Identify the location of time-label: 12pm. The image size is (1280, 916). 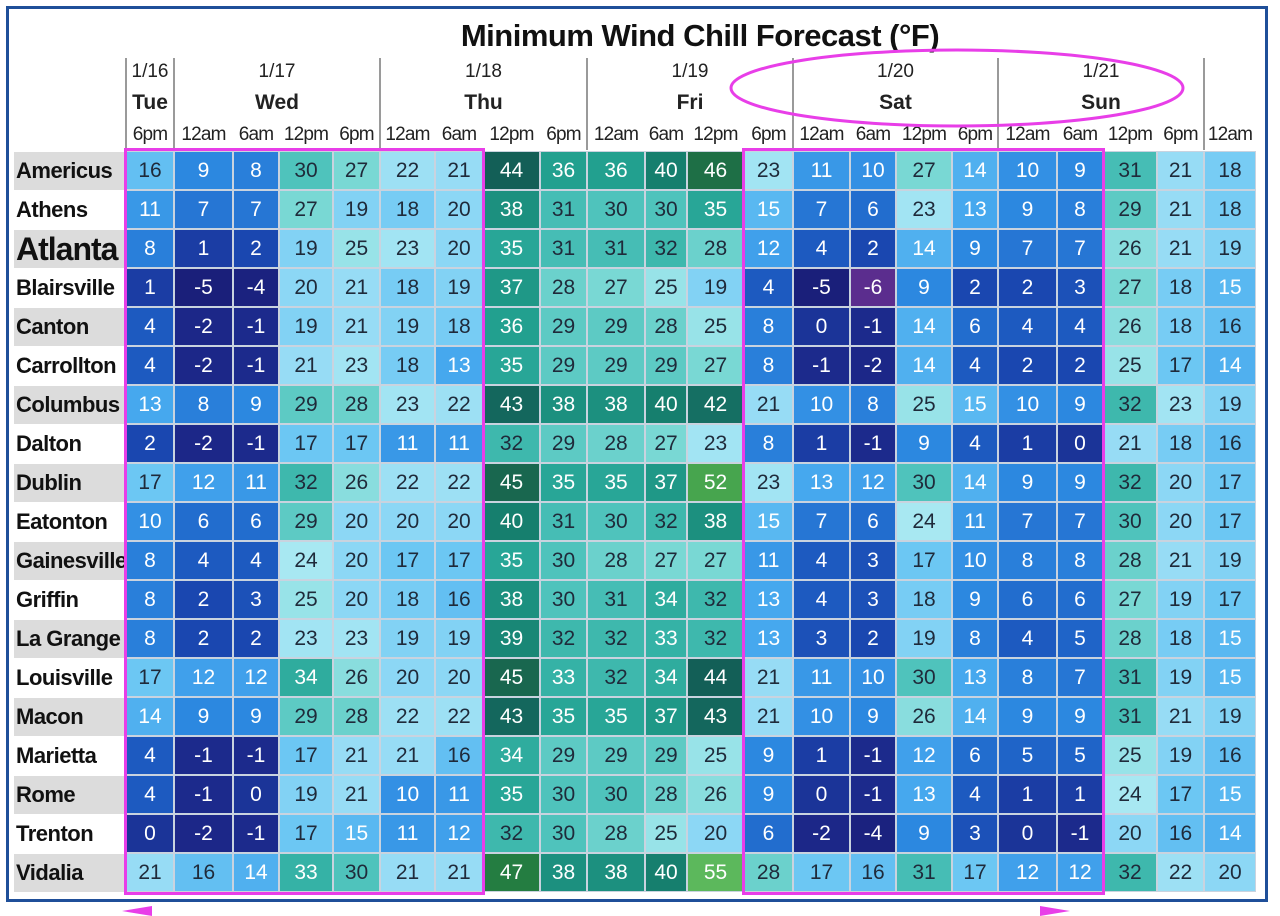
(715, 134).